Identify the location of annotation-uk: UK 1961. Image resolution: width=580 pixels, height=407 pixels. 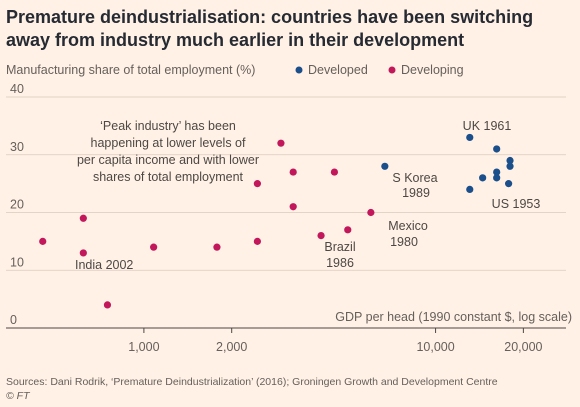
(487, 126).